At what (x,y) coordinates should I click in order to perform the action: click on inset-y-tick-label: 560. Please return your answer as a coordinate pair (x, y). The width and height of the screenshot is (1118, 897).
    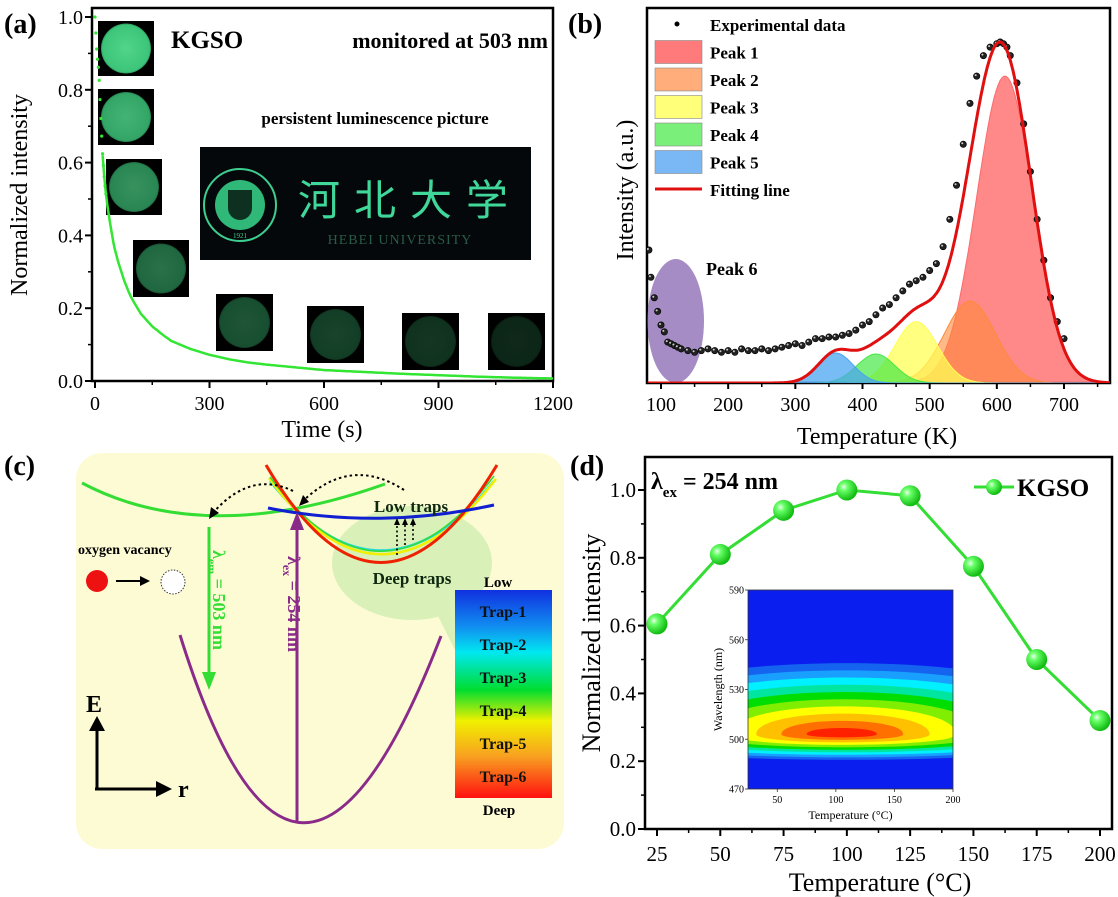
    Looking at the image, I should click on (736, 640).